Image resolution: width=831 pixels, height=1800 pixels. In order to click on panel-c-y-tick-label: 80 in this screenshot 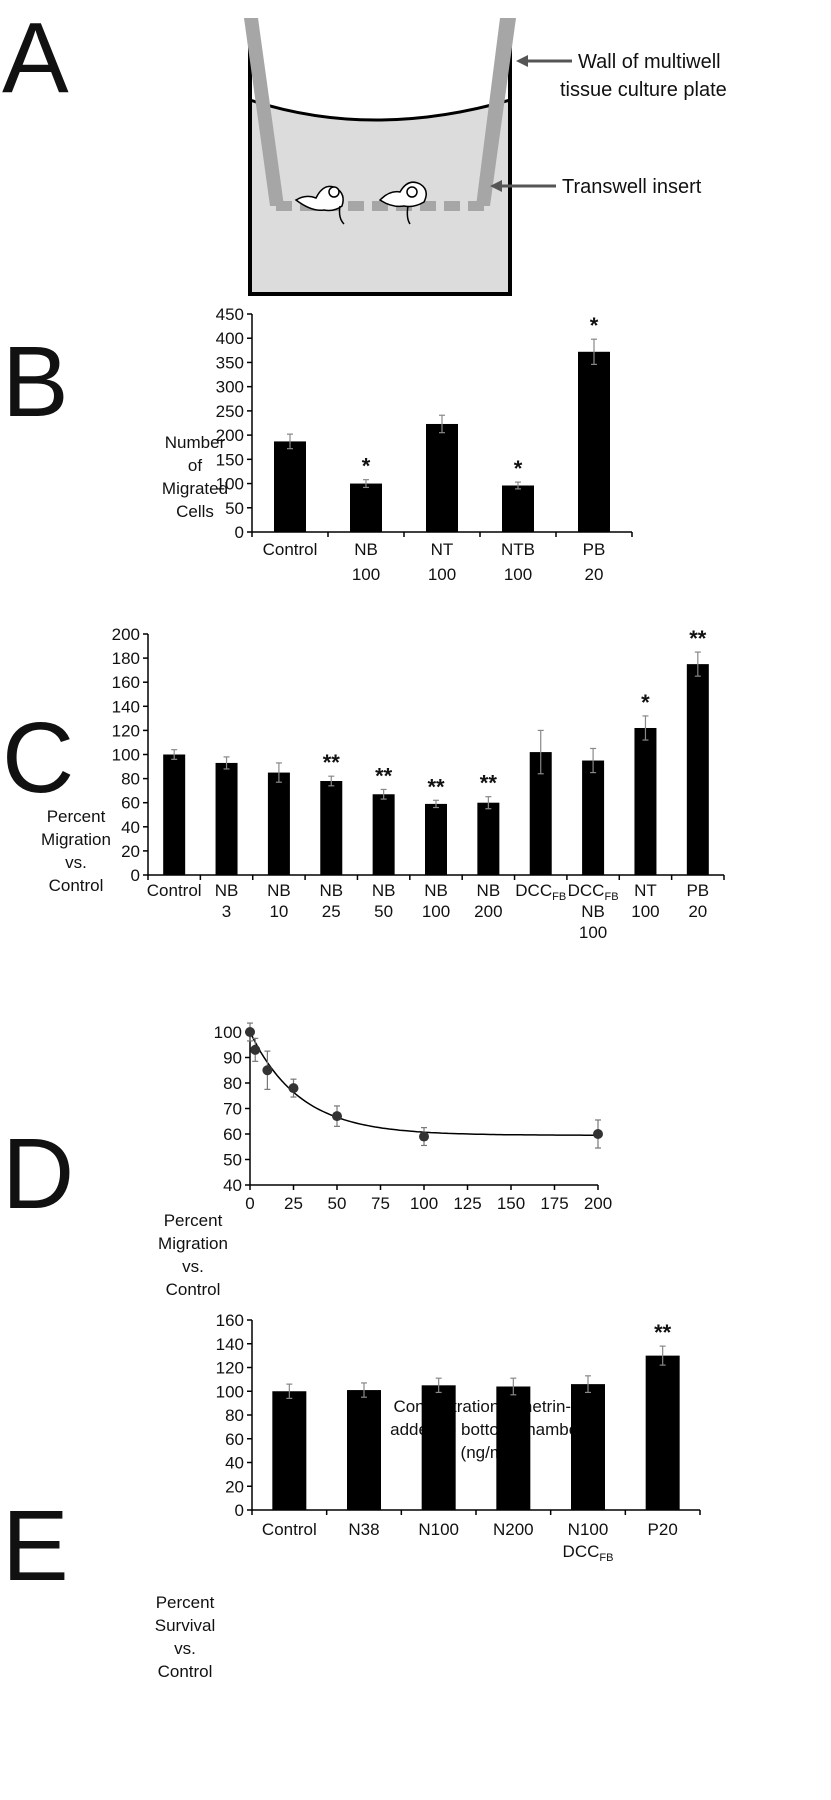, I will do `click(130, 779)`.